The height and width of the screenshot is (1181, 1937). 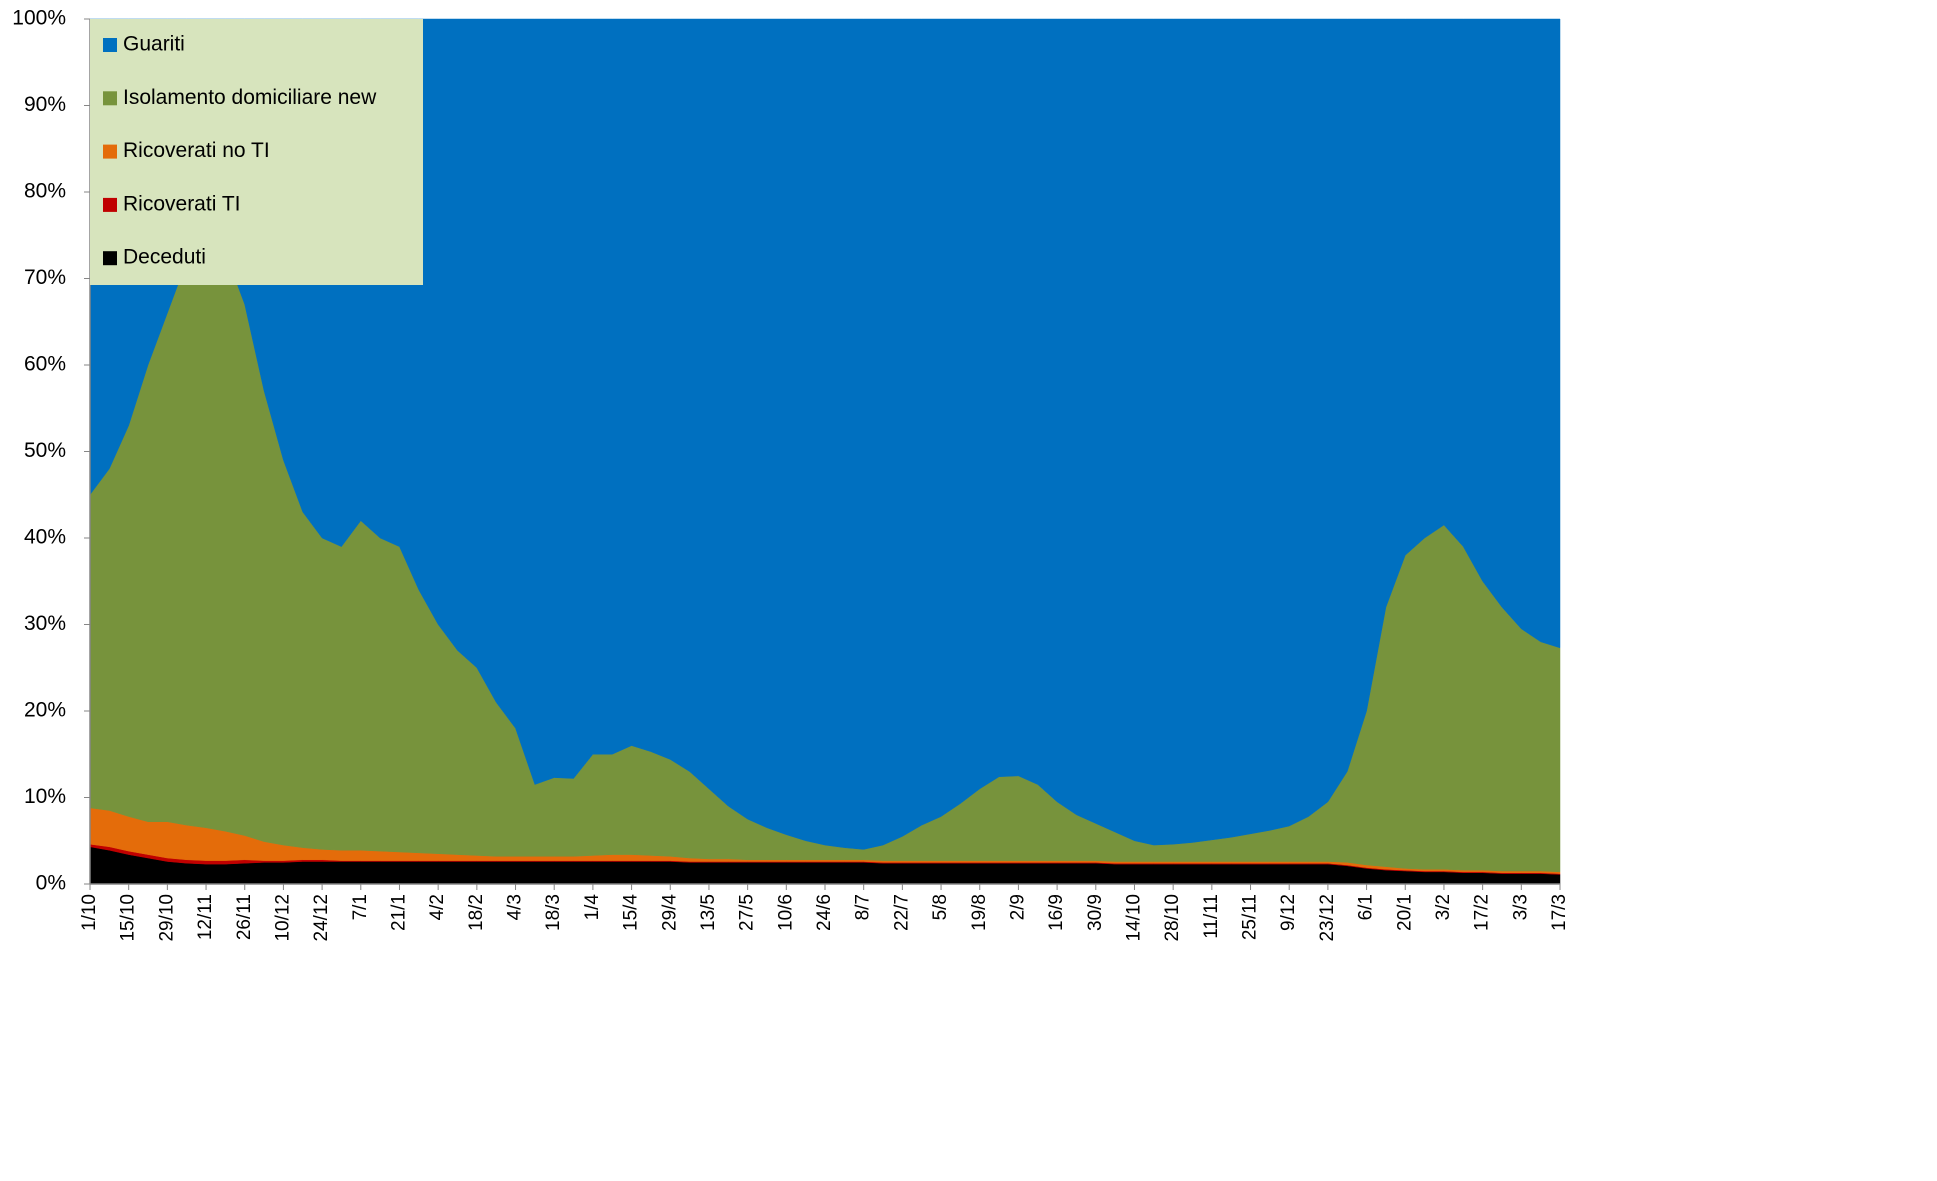 What do you see at coordinates (1250, 917) in the screenshot?
I see `x-tick-label: 25/11` at bounding box center [1250, 917].